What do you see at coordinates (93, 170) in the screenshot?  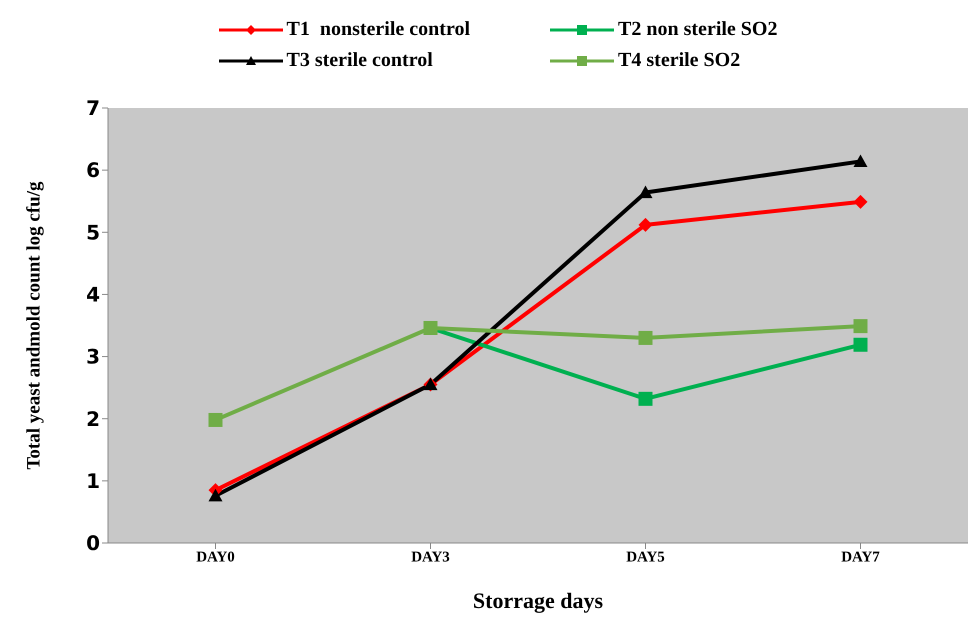 I see `y-tick-label: 6` at bounding box center [93, 170].